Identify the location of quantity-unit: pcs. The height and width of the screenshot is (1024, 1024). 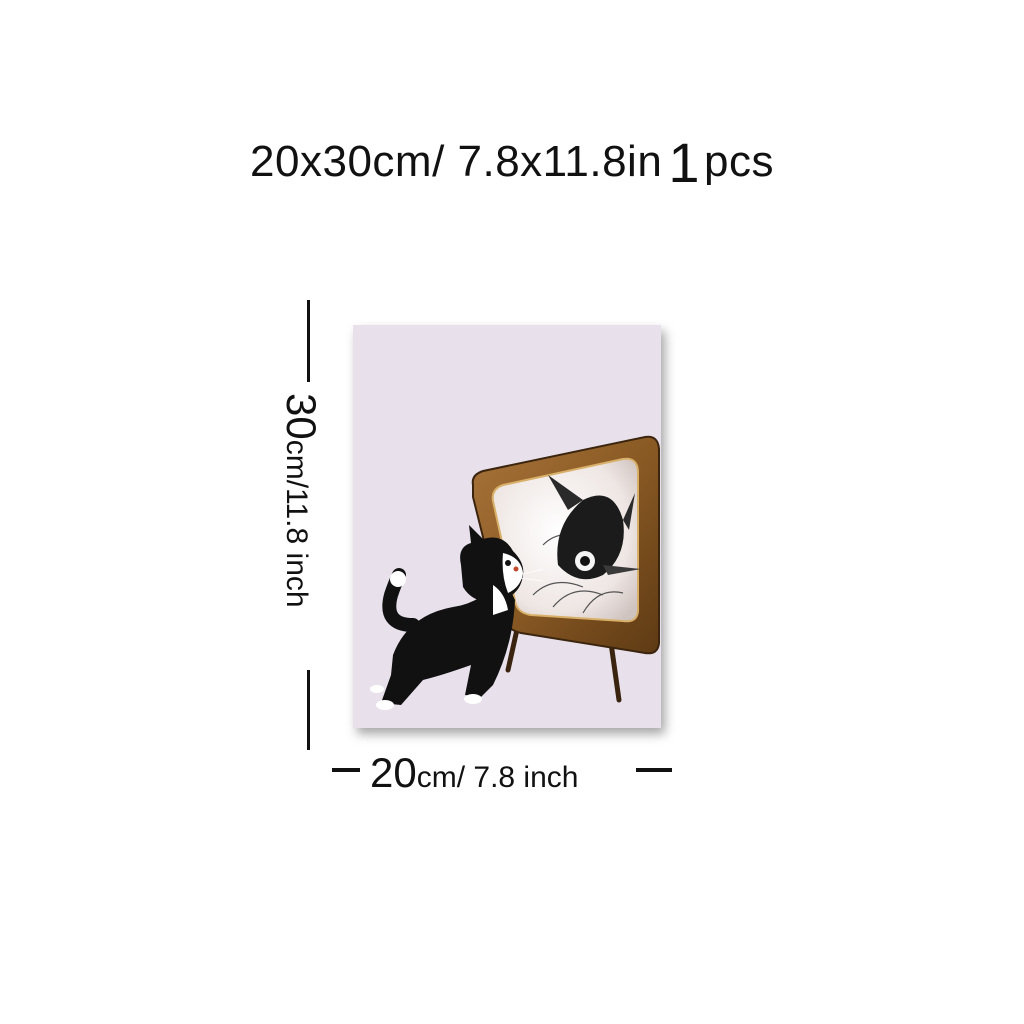
(738, 161).